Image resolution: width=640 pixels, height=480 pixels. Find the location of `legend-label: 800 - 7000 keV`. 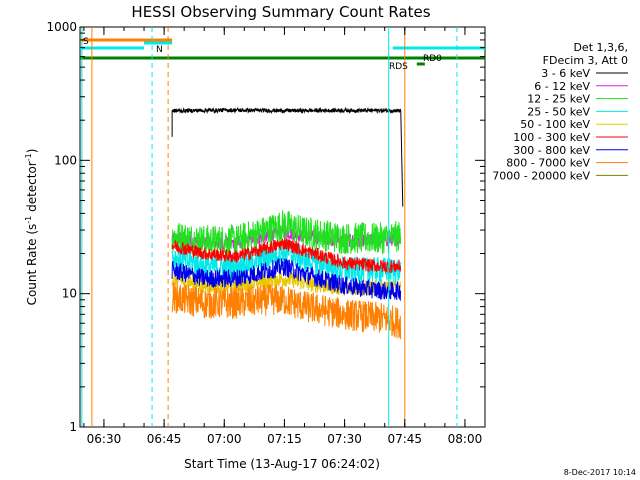

legend-label: 800 - 7000 keV is located at coordinates (548, 163).